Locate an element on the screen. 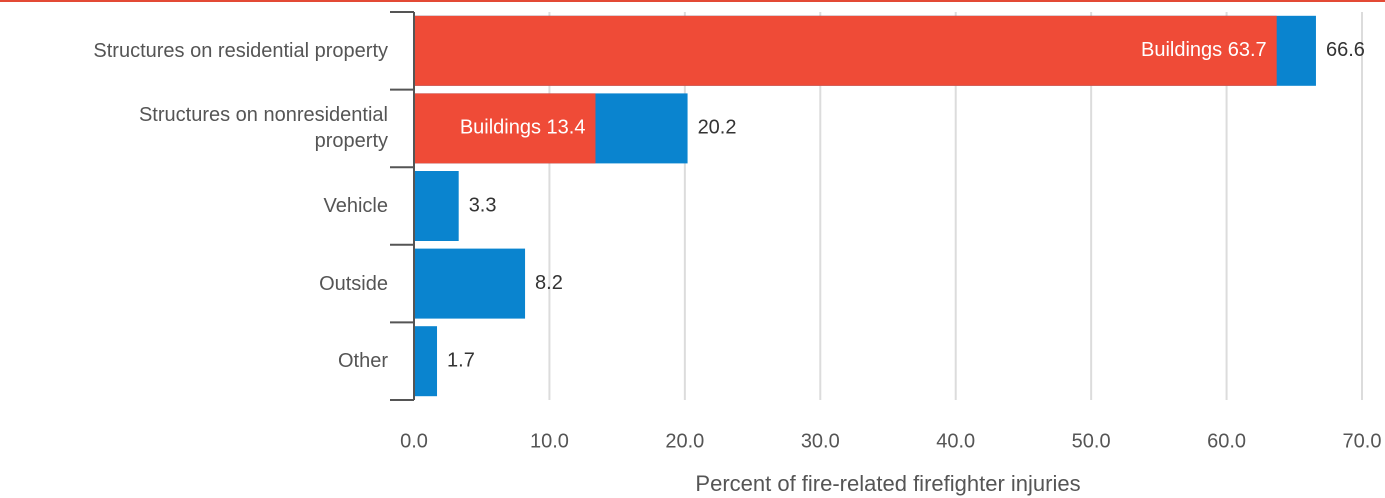 This screenshot has width=1385, height=498. category-label-box: Other is located at coordinates (362, 361).